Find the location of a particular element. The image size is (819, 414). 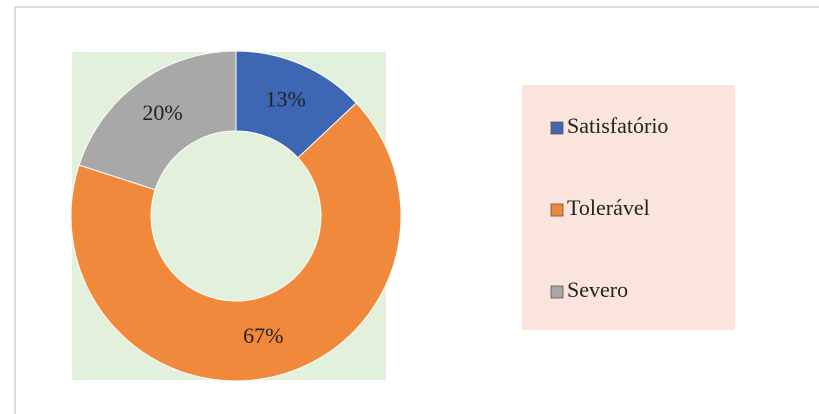

legend-label: Satisfatório is located at coordinates (617, 125).